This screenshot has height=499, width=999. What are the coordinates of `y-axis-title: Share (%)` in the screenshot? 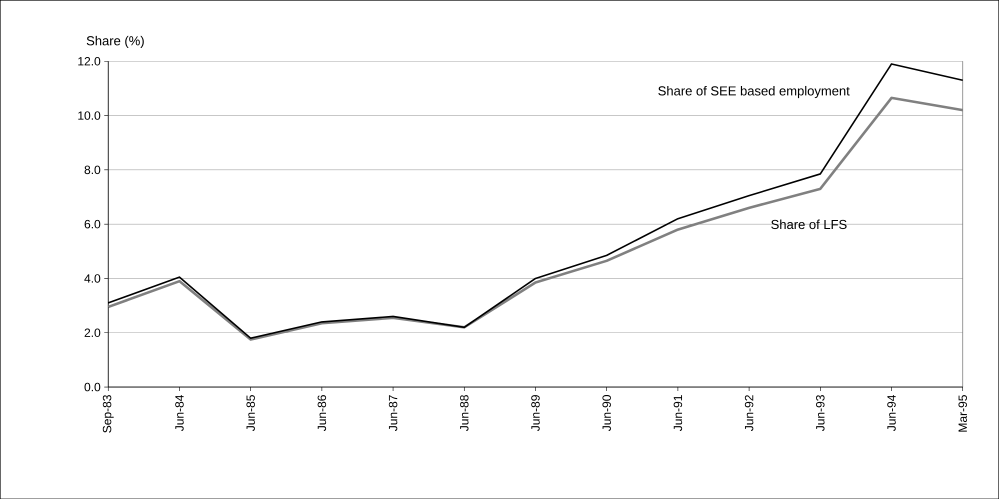 It's located at (115, 42).